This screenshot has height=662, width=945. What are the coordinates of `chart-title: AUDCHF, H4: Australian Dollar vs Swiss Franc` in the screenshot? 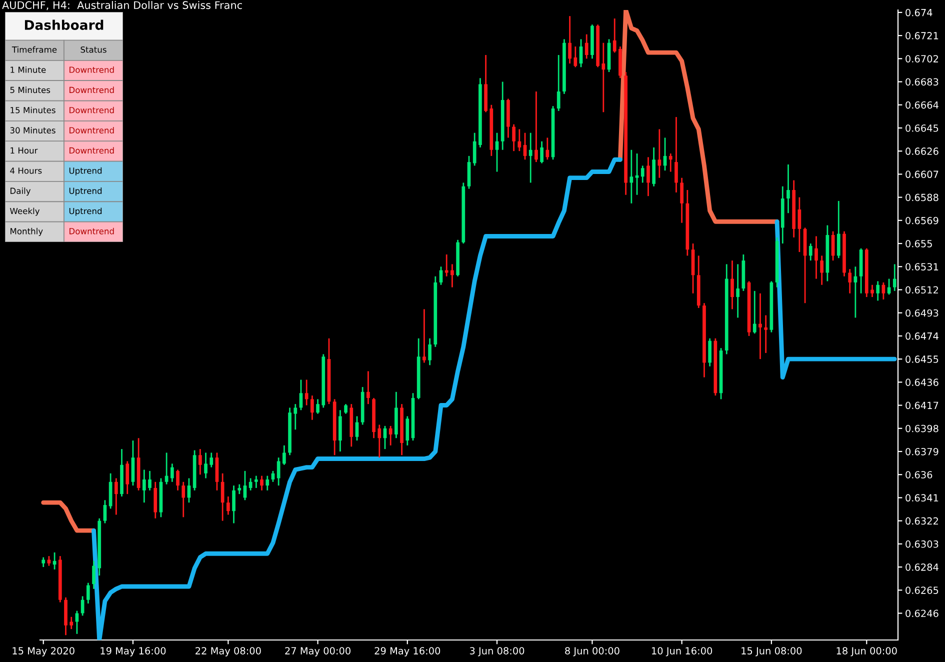 It's located at (122, 5).